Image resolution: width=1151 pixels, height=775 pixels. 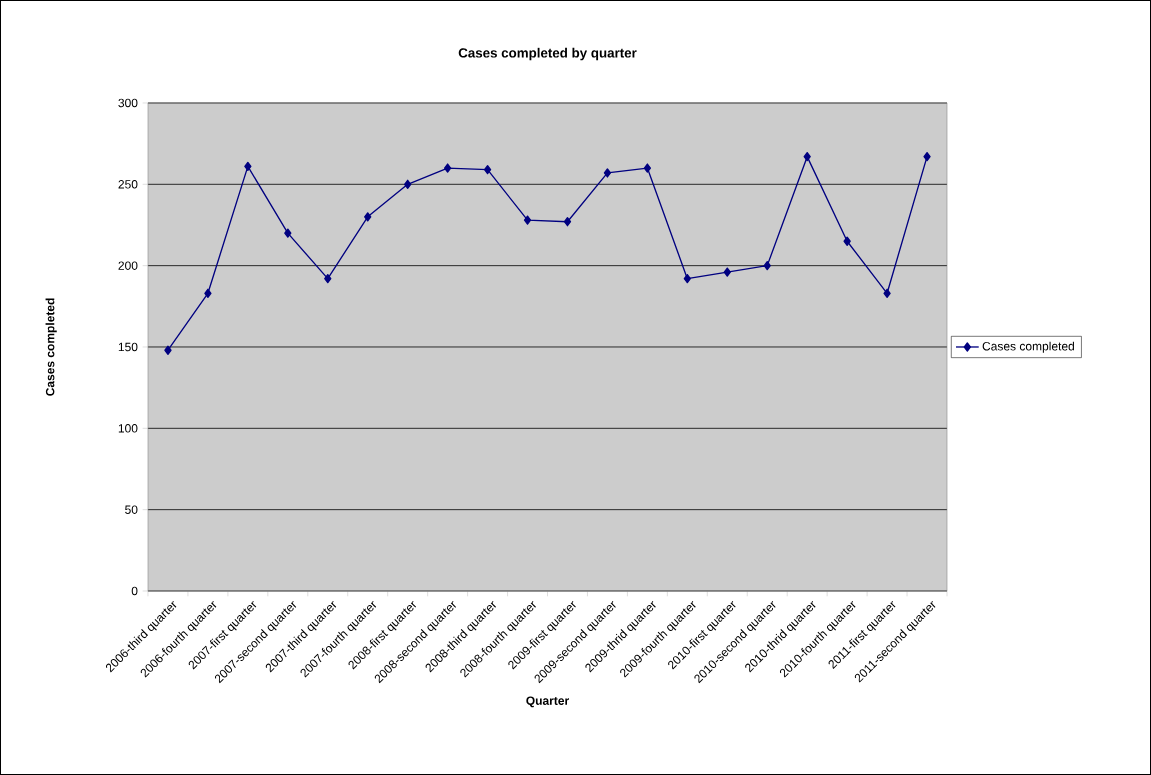 I want to click on x-axis-title: Quarter, so click(x=547, y=702).